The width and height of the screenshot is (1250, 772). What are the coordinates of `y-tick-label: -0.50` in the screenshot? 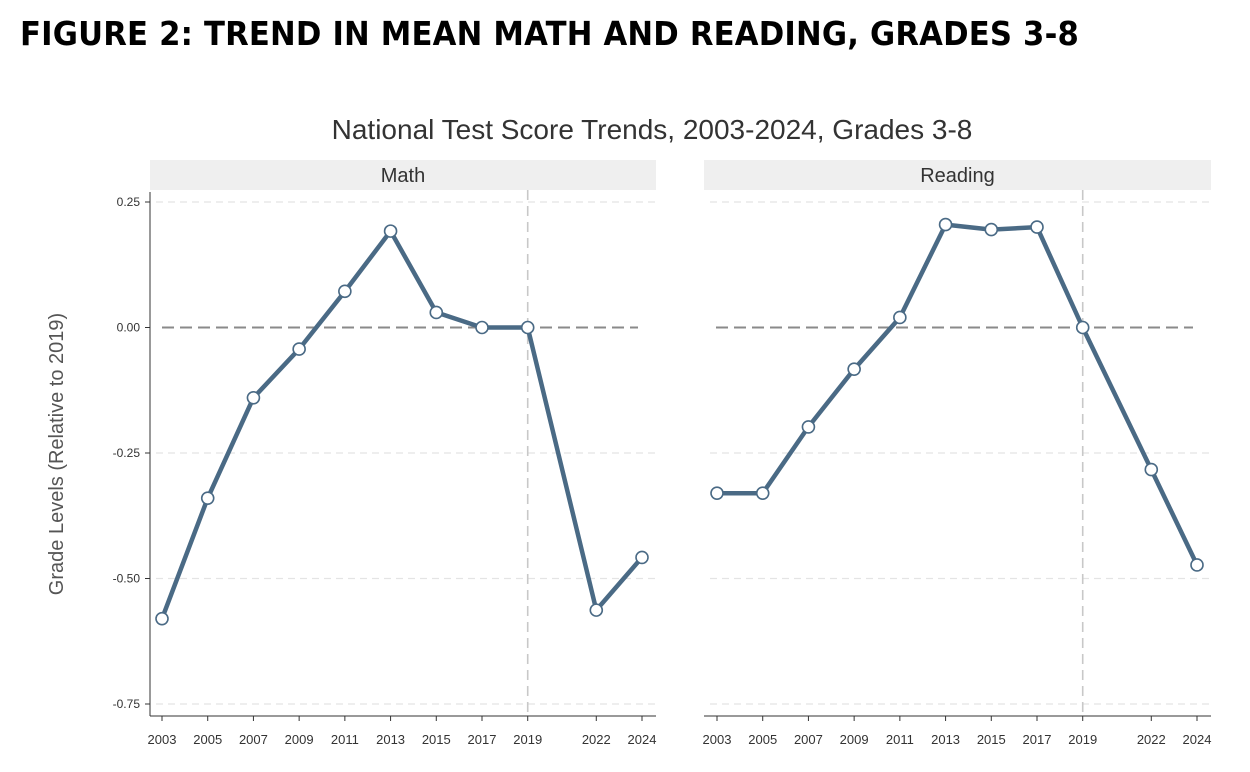 It's located at (127, 579).